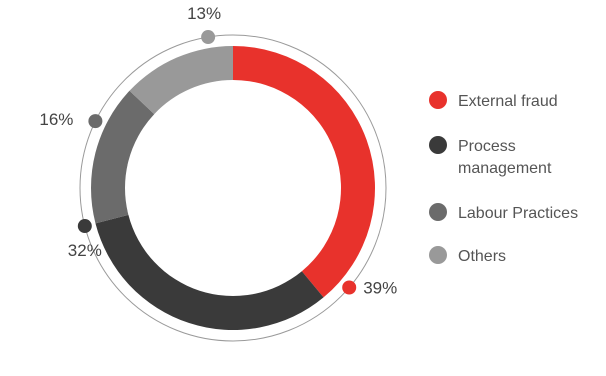 This screenshot has width=606, height=376. What do you see at coordinates (122, 157) in the screenshot?
I see `slice-labour-practices` at bounding box center [122, 157].